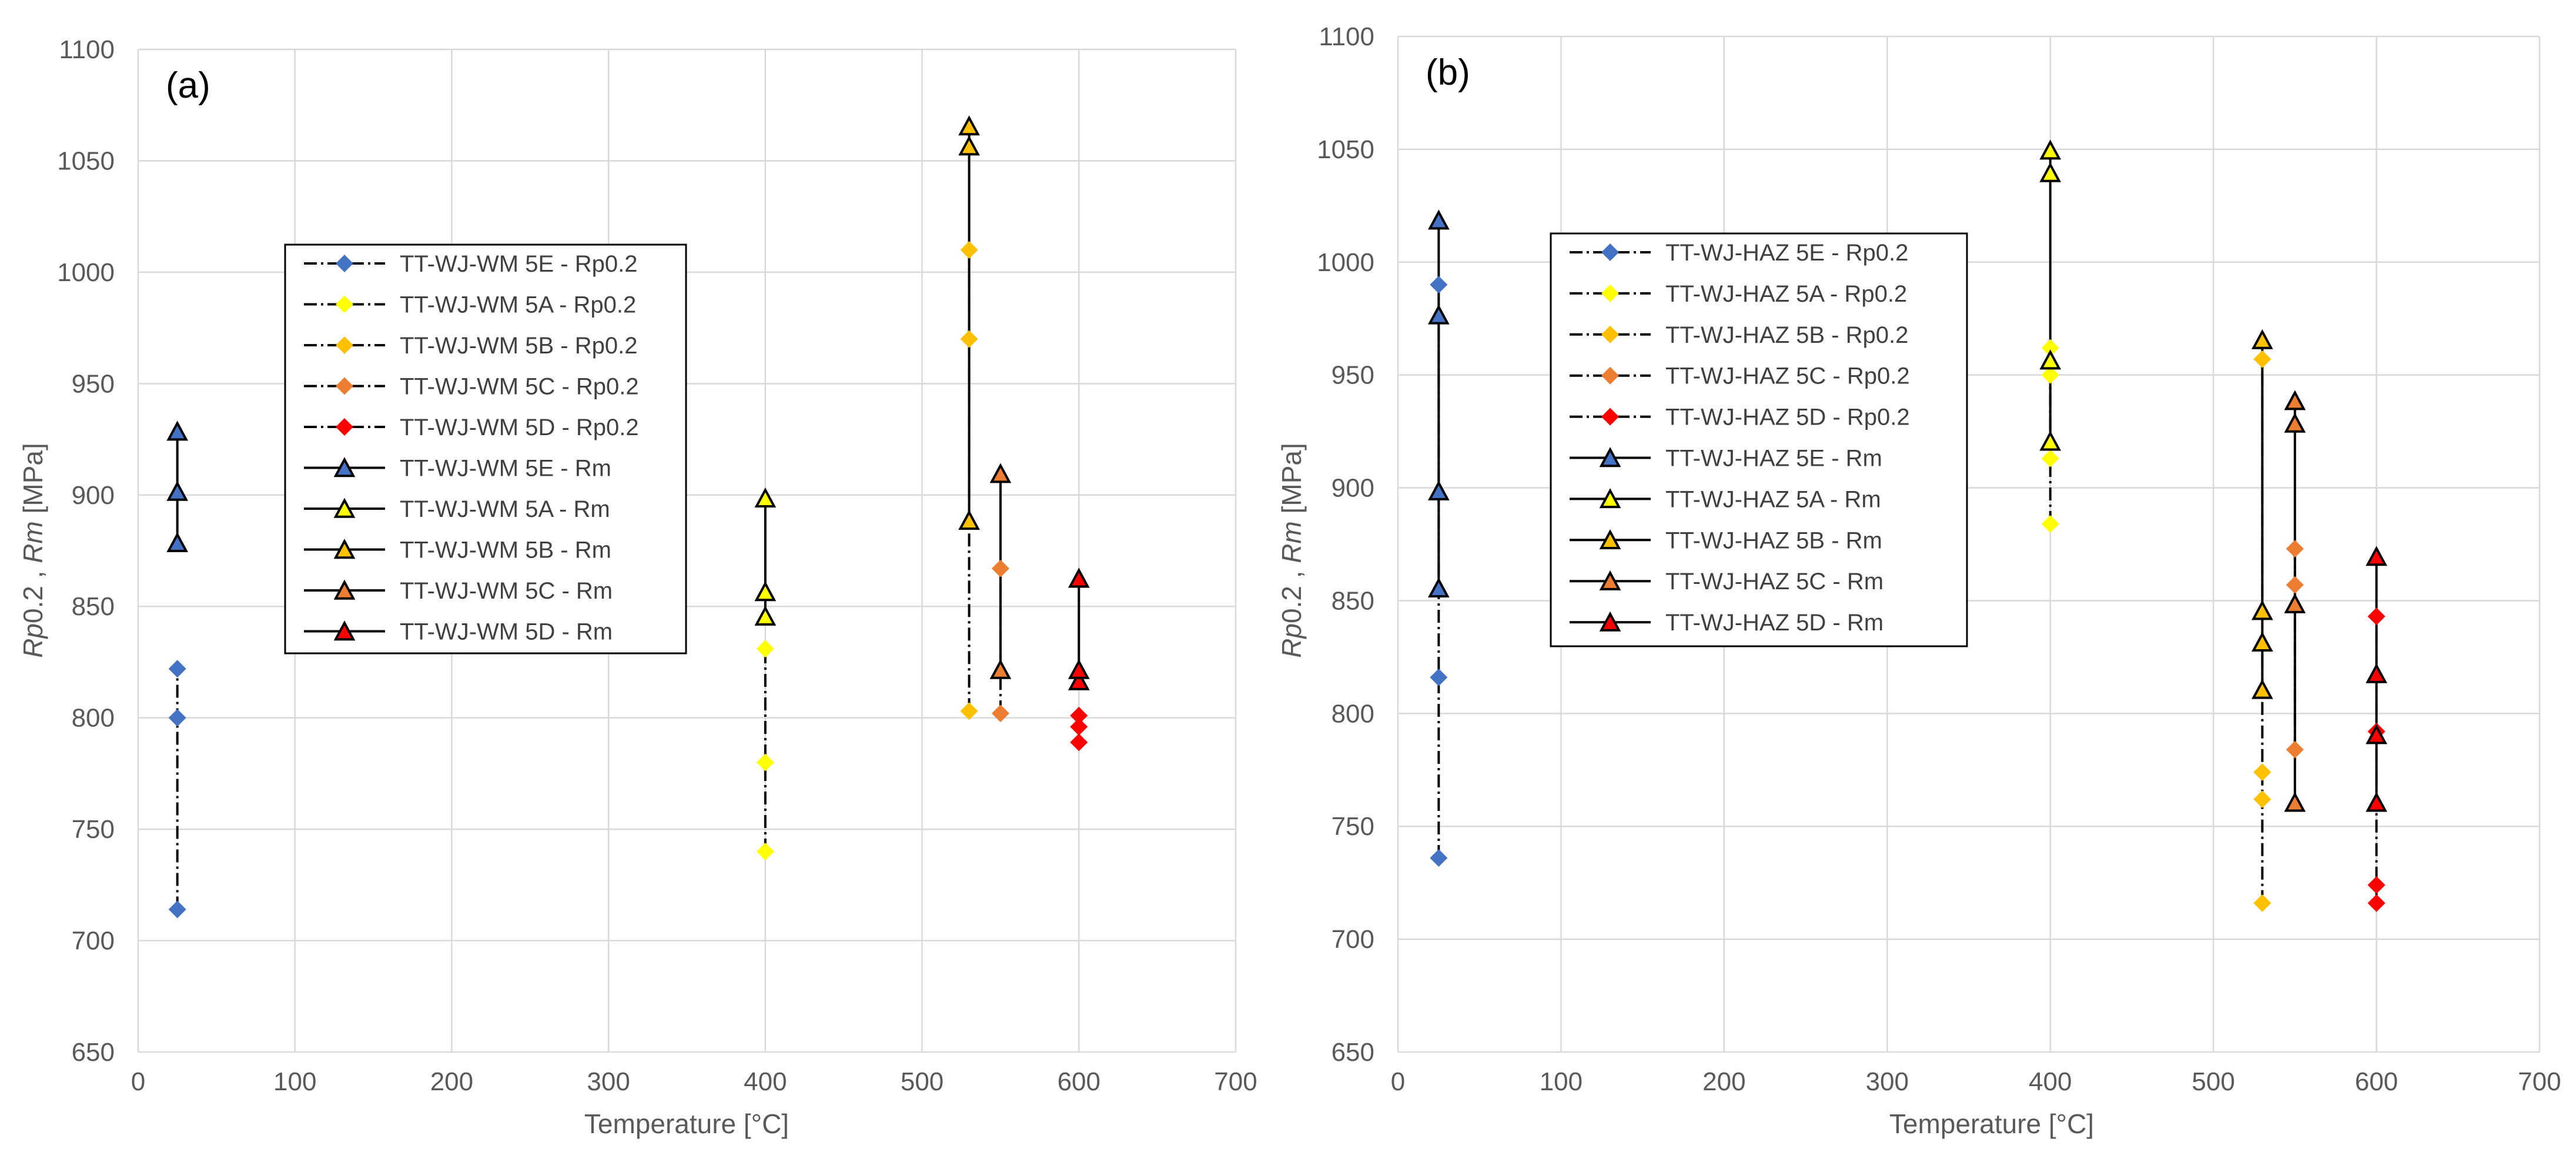 The height and width of the screenshot is (1162, 2576). What do you see at coordinates (294, 1081) in the screenshot?
I see `x-tick-label: 100` at bounding box center [294, 1081].